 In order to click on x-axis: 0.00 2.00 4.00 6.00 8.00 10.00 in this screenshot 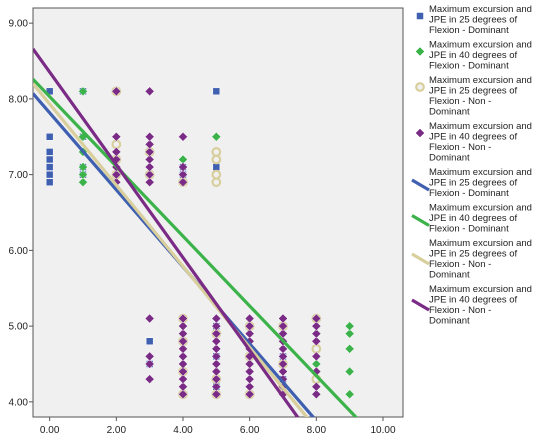, I will do `click(218, 426)`.